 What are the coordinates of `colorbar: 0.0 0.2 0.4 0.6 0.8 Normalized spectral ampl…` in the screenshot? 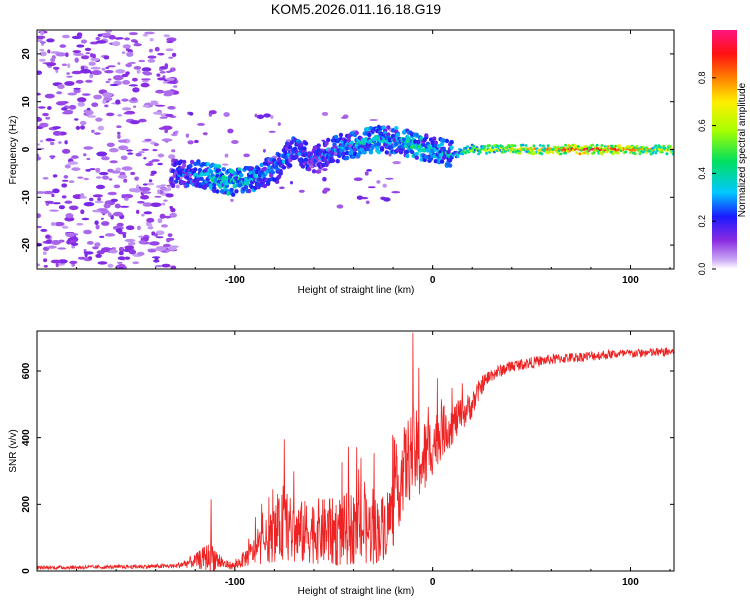 It's located at (722, 152).